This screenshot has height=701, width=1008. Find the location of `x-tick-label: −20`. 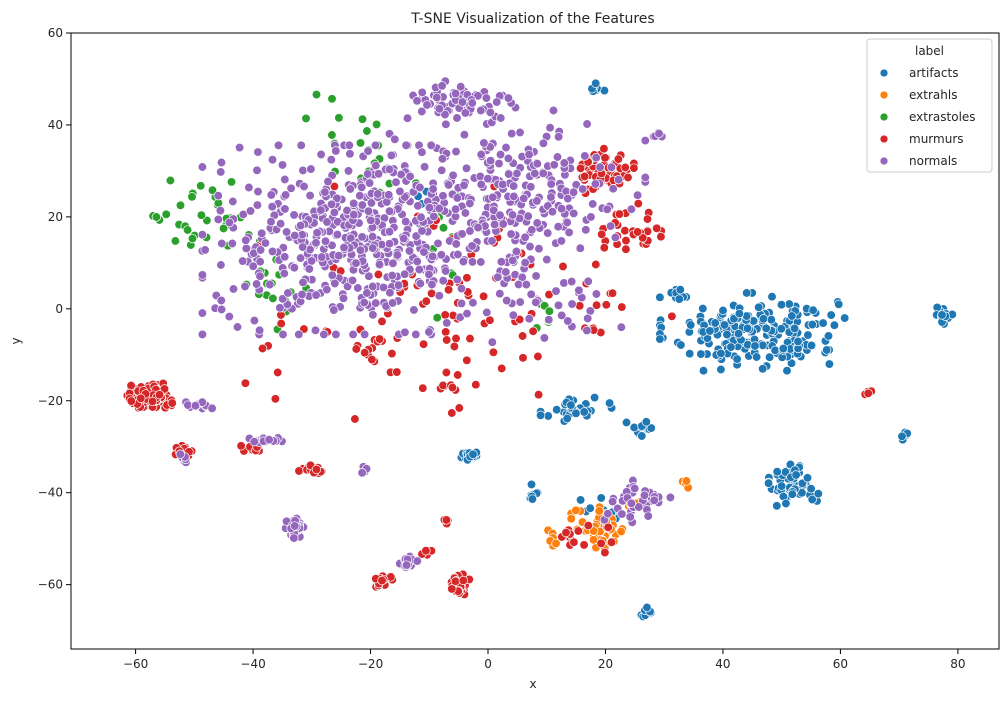

x-tick-label: −20 is located at coordinates (370, 664).